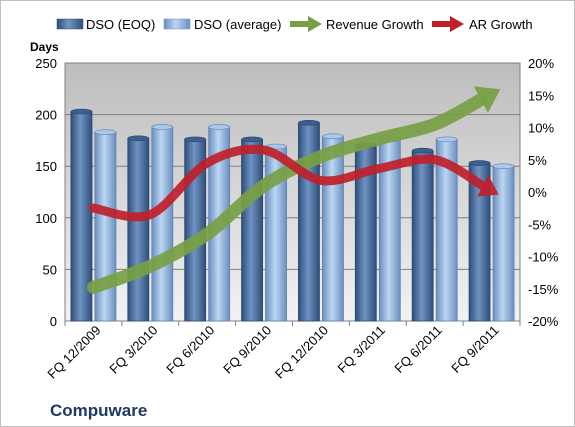  I want to click on x-tick-label: FQ 6/2011, so click(417, 349).